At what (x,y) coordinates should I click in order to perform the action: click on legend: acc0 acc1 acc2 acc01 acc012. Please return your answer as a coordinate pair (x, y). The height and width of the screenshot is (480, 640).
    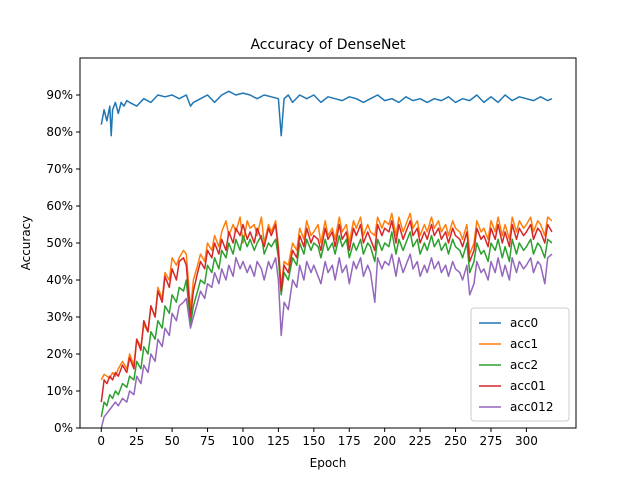
    Looking at the image, I should click on (520, 364).